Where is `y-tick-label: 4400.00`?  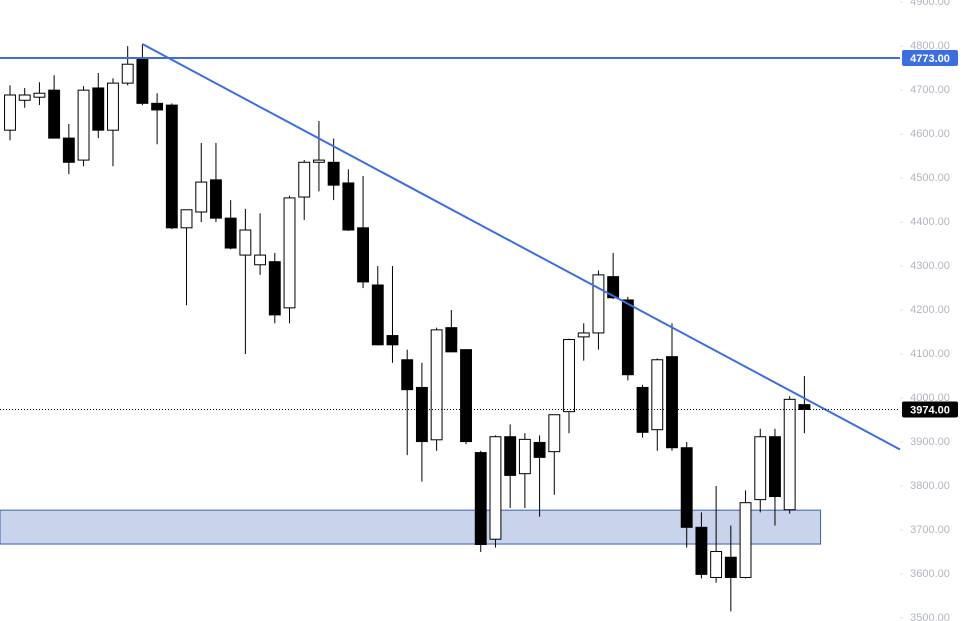
y-tick-label: 4400.00 is located at coordinates (930, 222).